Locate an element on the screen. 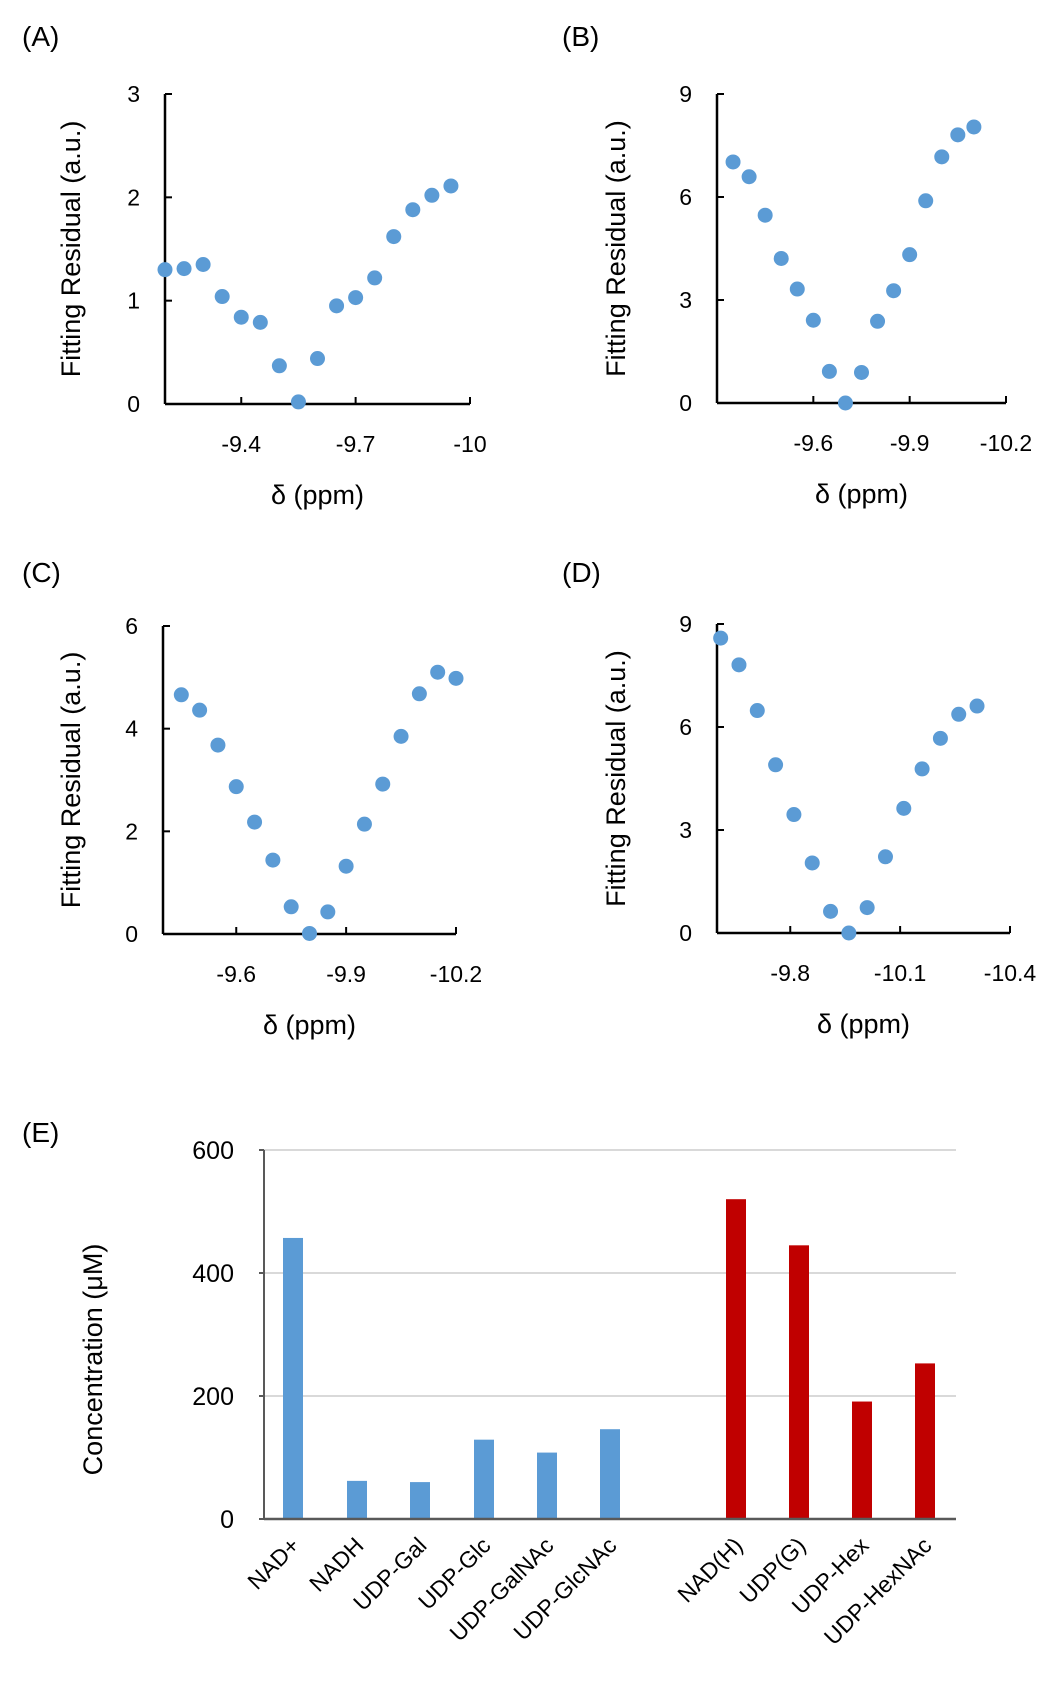 This screenshot has height=1707, width=1050. category-label: NAD(H) is located at coordinates (709, 1569).